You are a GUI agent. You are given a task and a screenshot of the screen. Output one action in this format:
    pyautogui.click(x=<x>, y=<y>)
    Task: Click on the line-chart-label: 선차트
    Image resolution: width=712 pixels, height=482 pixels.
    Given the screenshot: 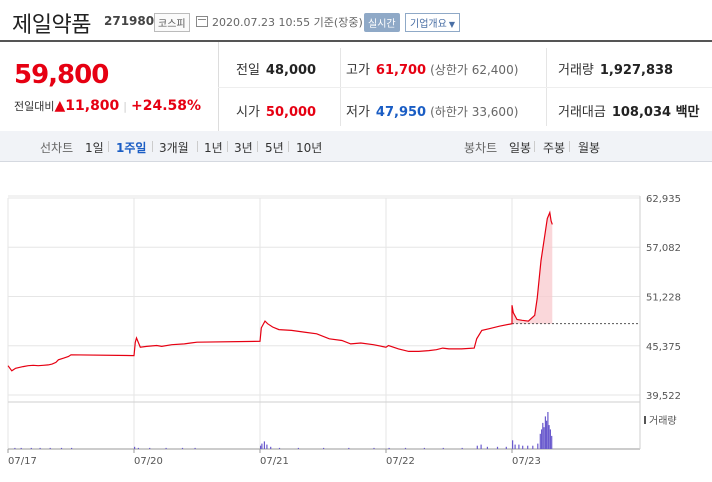 What is the action you would take?
    pyautogui.click(x=57, y=148)
    